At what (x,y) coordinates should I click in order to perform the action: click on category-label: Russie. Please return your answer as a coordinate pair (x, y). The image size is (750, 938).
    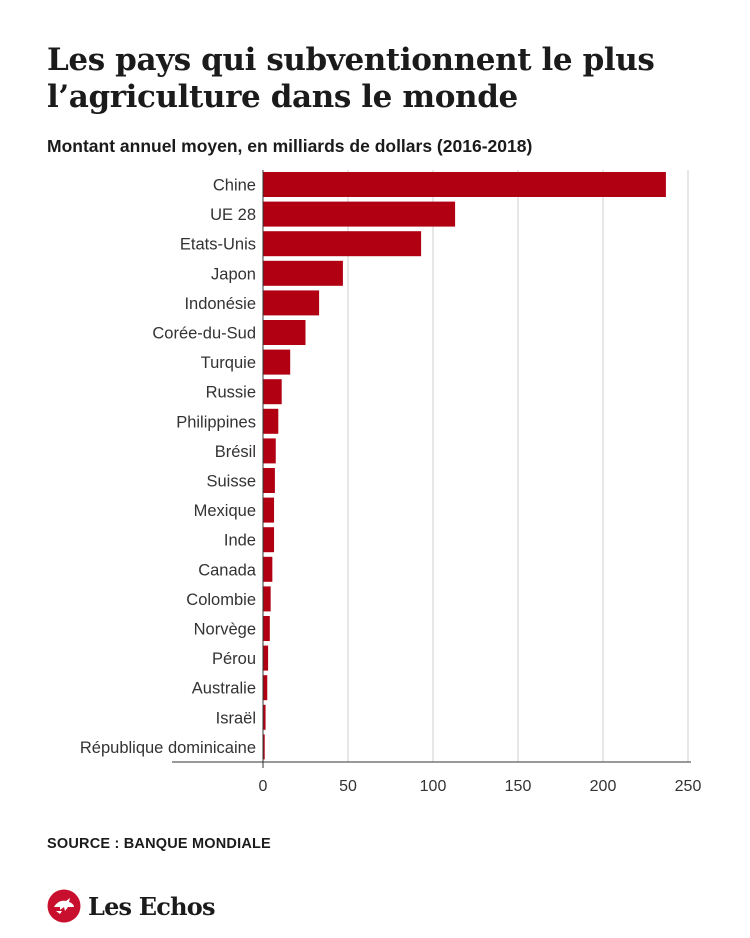
    Looking at the image, I should click on (231, 393).